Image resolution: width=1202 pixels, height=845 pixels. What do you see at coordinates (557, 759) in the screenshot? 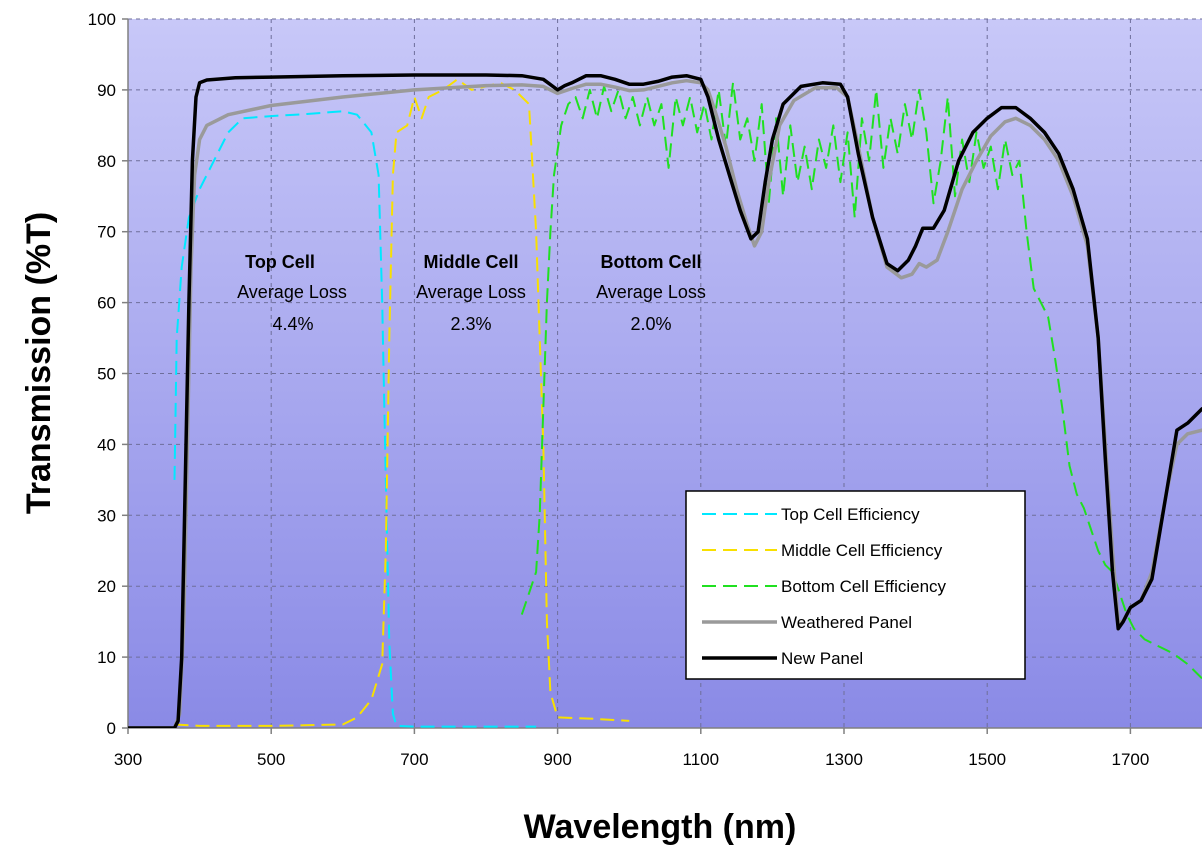
I see `x-tick-label: 900` at bounding box center [557, 759].